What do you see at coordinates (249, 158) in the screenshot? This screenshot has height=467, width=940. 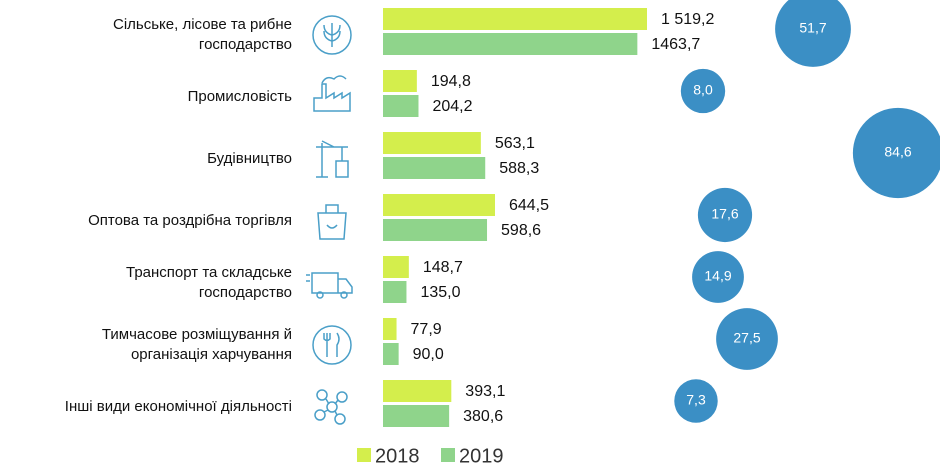 I see `category-label: Будівництво` at bounding box center [249, 158].